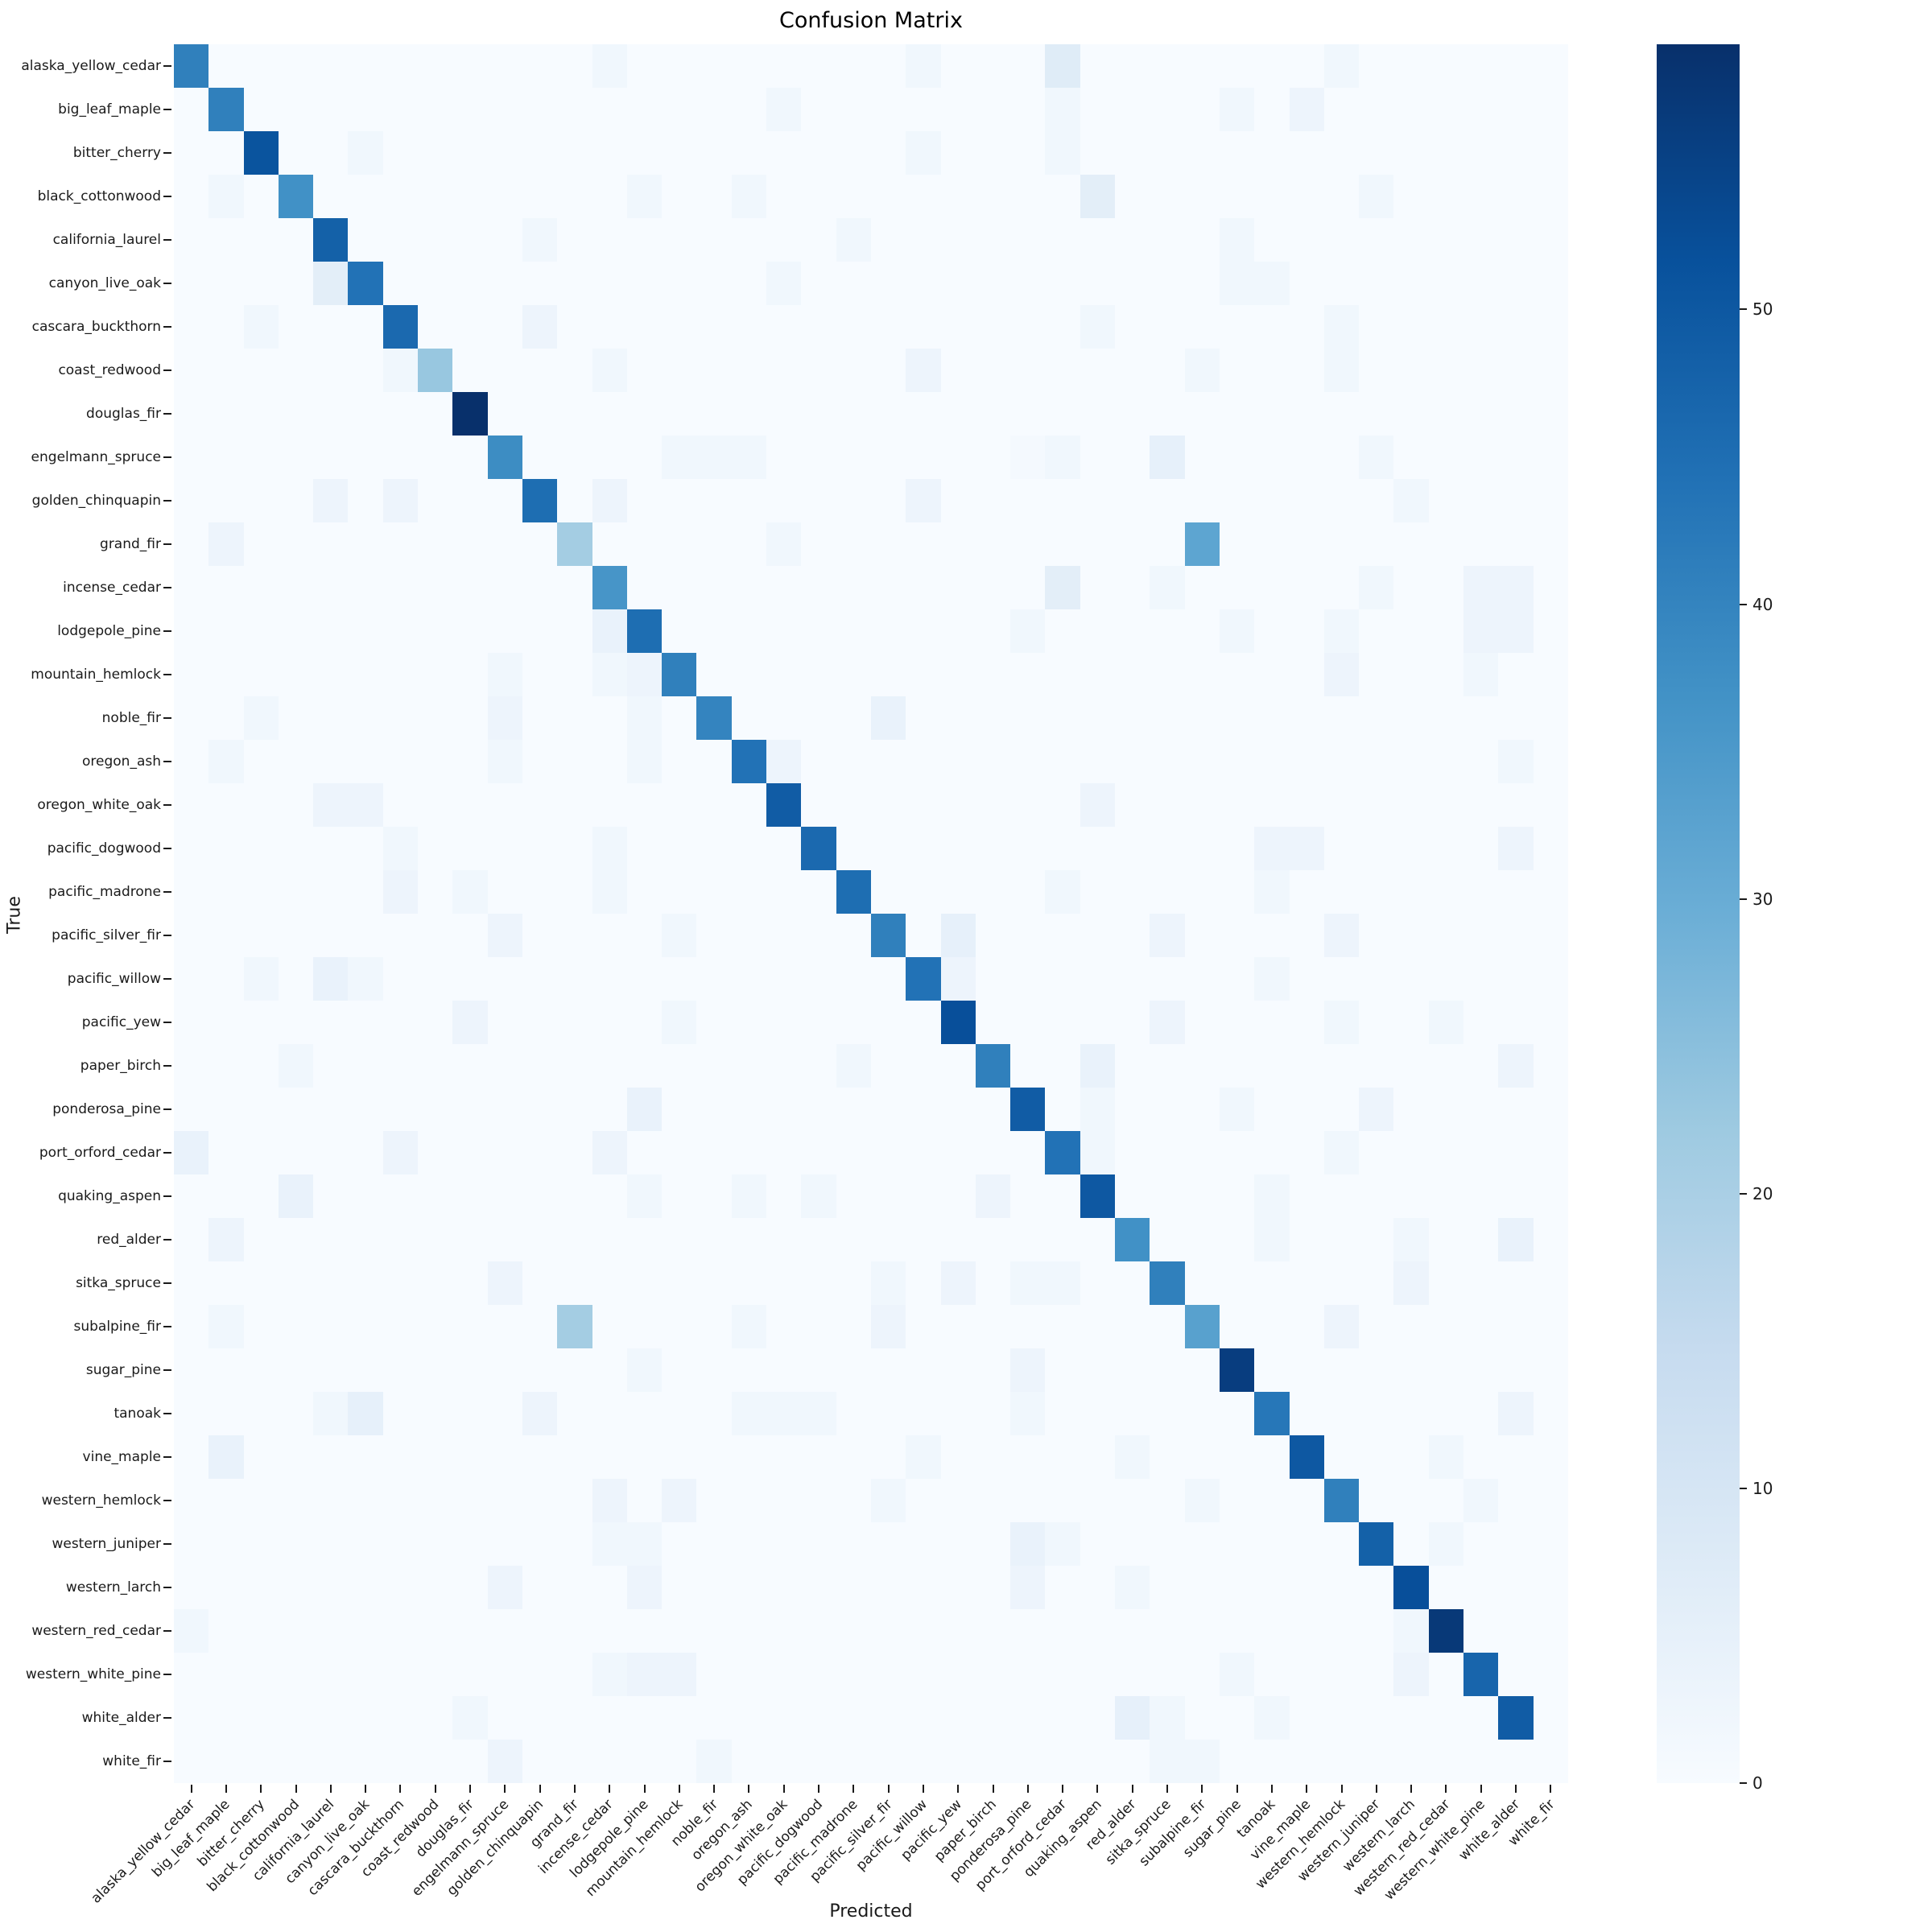  What do you see at coordinates (1743, 604) in the screenshot?
I see `colorbar-tick-mark` at bounding box center [1743, 604].